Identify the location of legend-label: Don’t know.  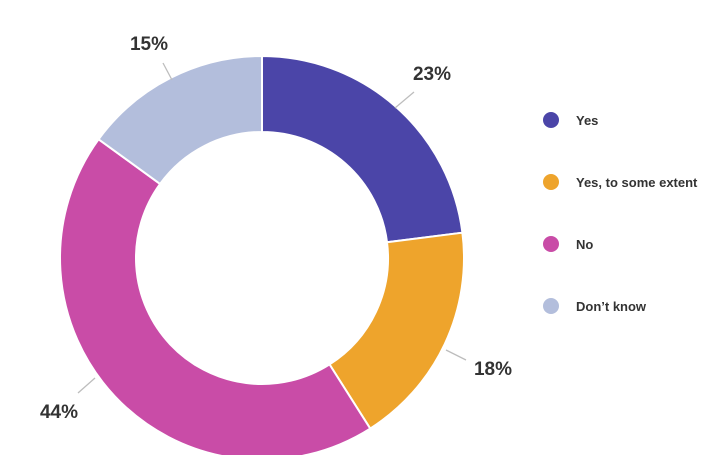
(611, 306).